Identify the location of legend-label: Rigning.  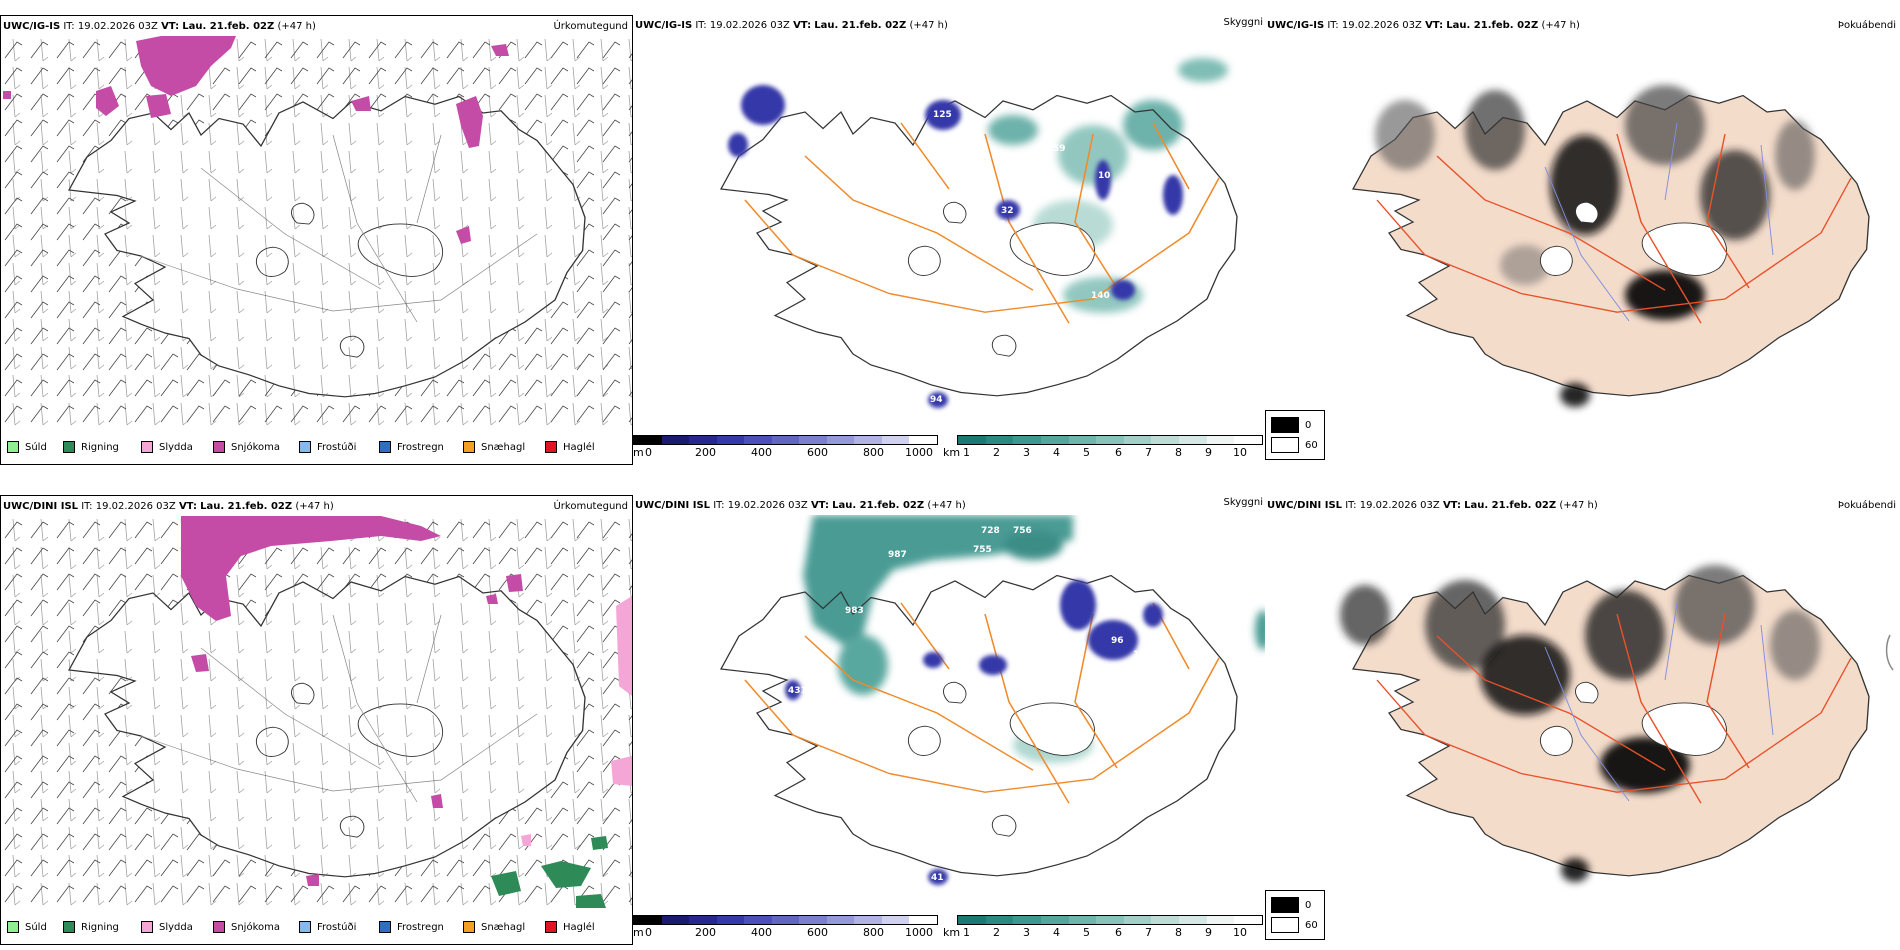
(100, 927).